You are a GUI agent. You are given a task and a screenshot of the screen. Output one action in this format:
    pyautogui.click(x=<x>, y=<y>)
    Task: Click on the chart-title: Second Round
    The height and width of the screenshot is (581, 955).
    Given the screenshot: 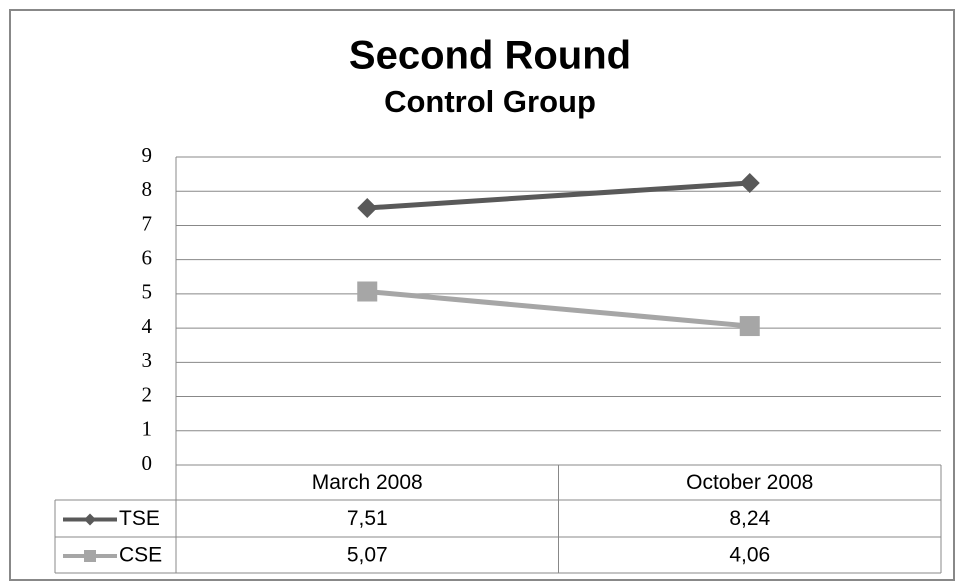 What is the action you would take?
    pyautogui.click(x=490, y=56)
    